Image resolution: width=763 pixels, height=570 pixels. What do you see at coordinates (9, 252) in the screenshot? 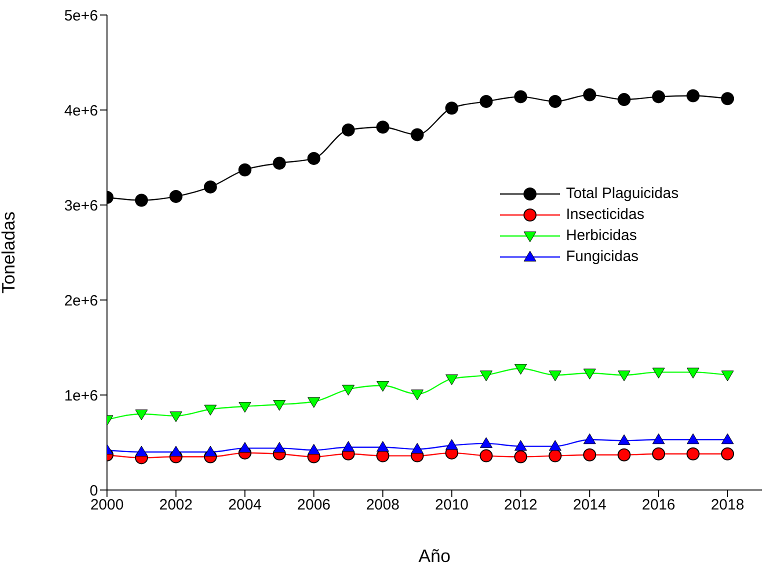
I see `y-axis-title: Toneladas` at bounding box center [9, 252].